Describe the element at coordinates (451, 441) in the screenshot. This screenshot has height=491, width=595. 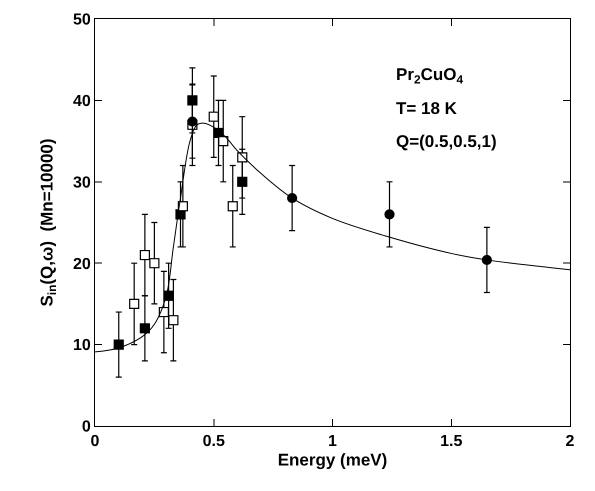
I see `x-tick-label: 1.5` at that location.